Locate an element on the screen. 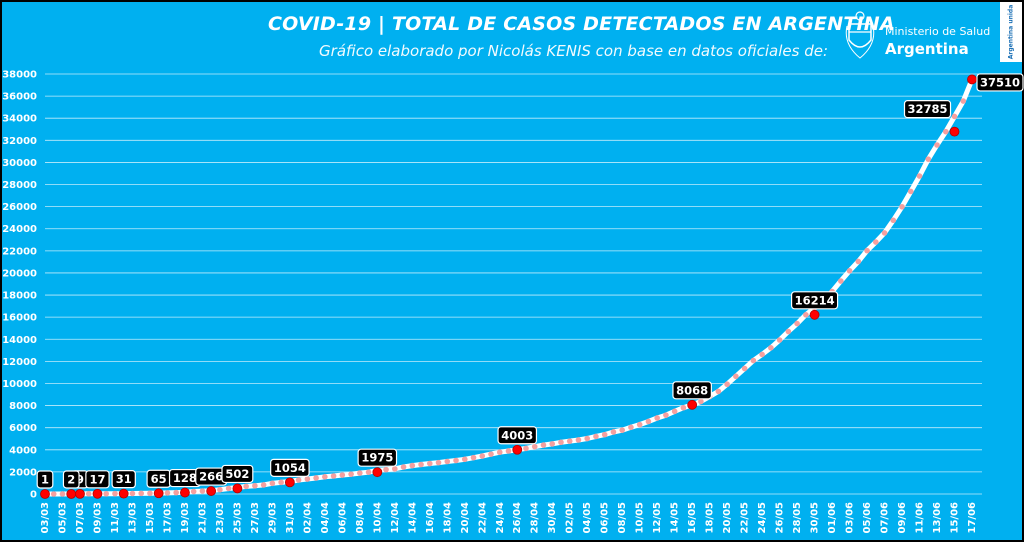  data-label: 65 is located at coordinates (159, 479).